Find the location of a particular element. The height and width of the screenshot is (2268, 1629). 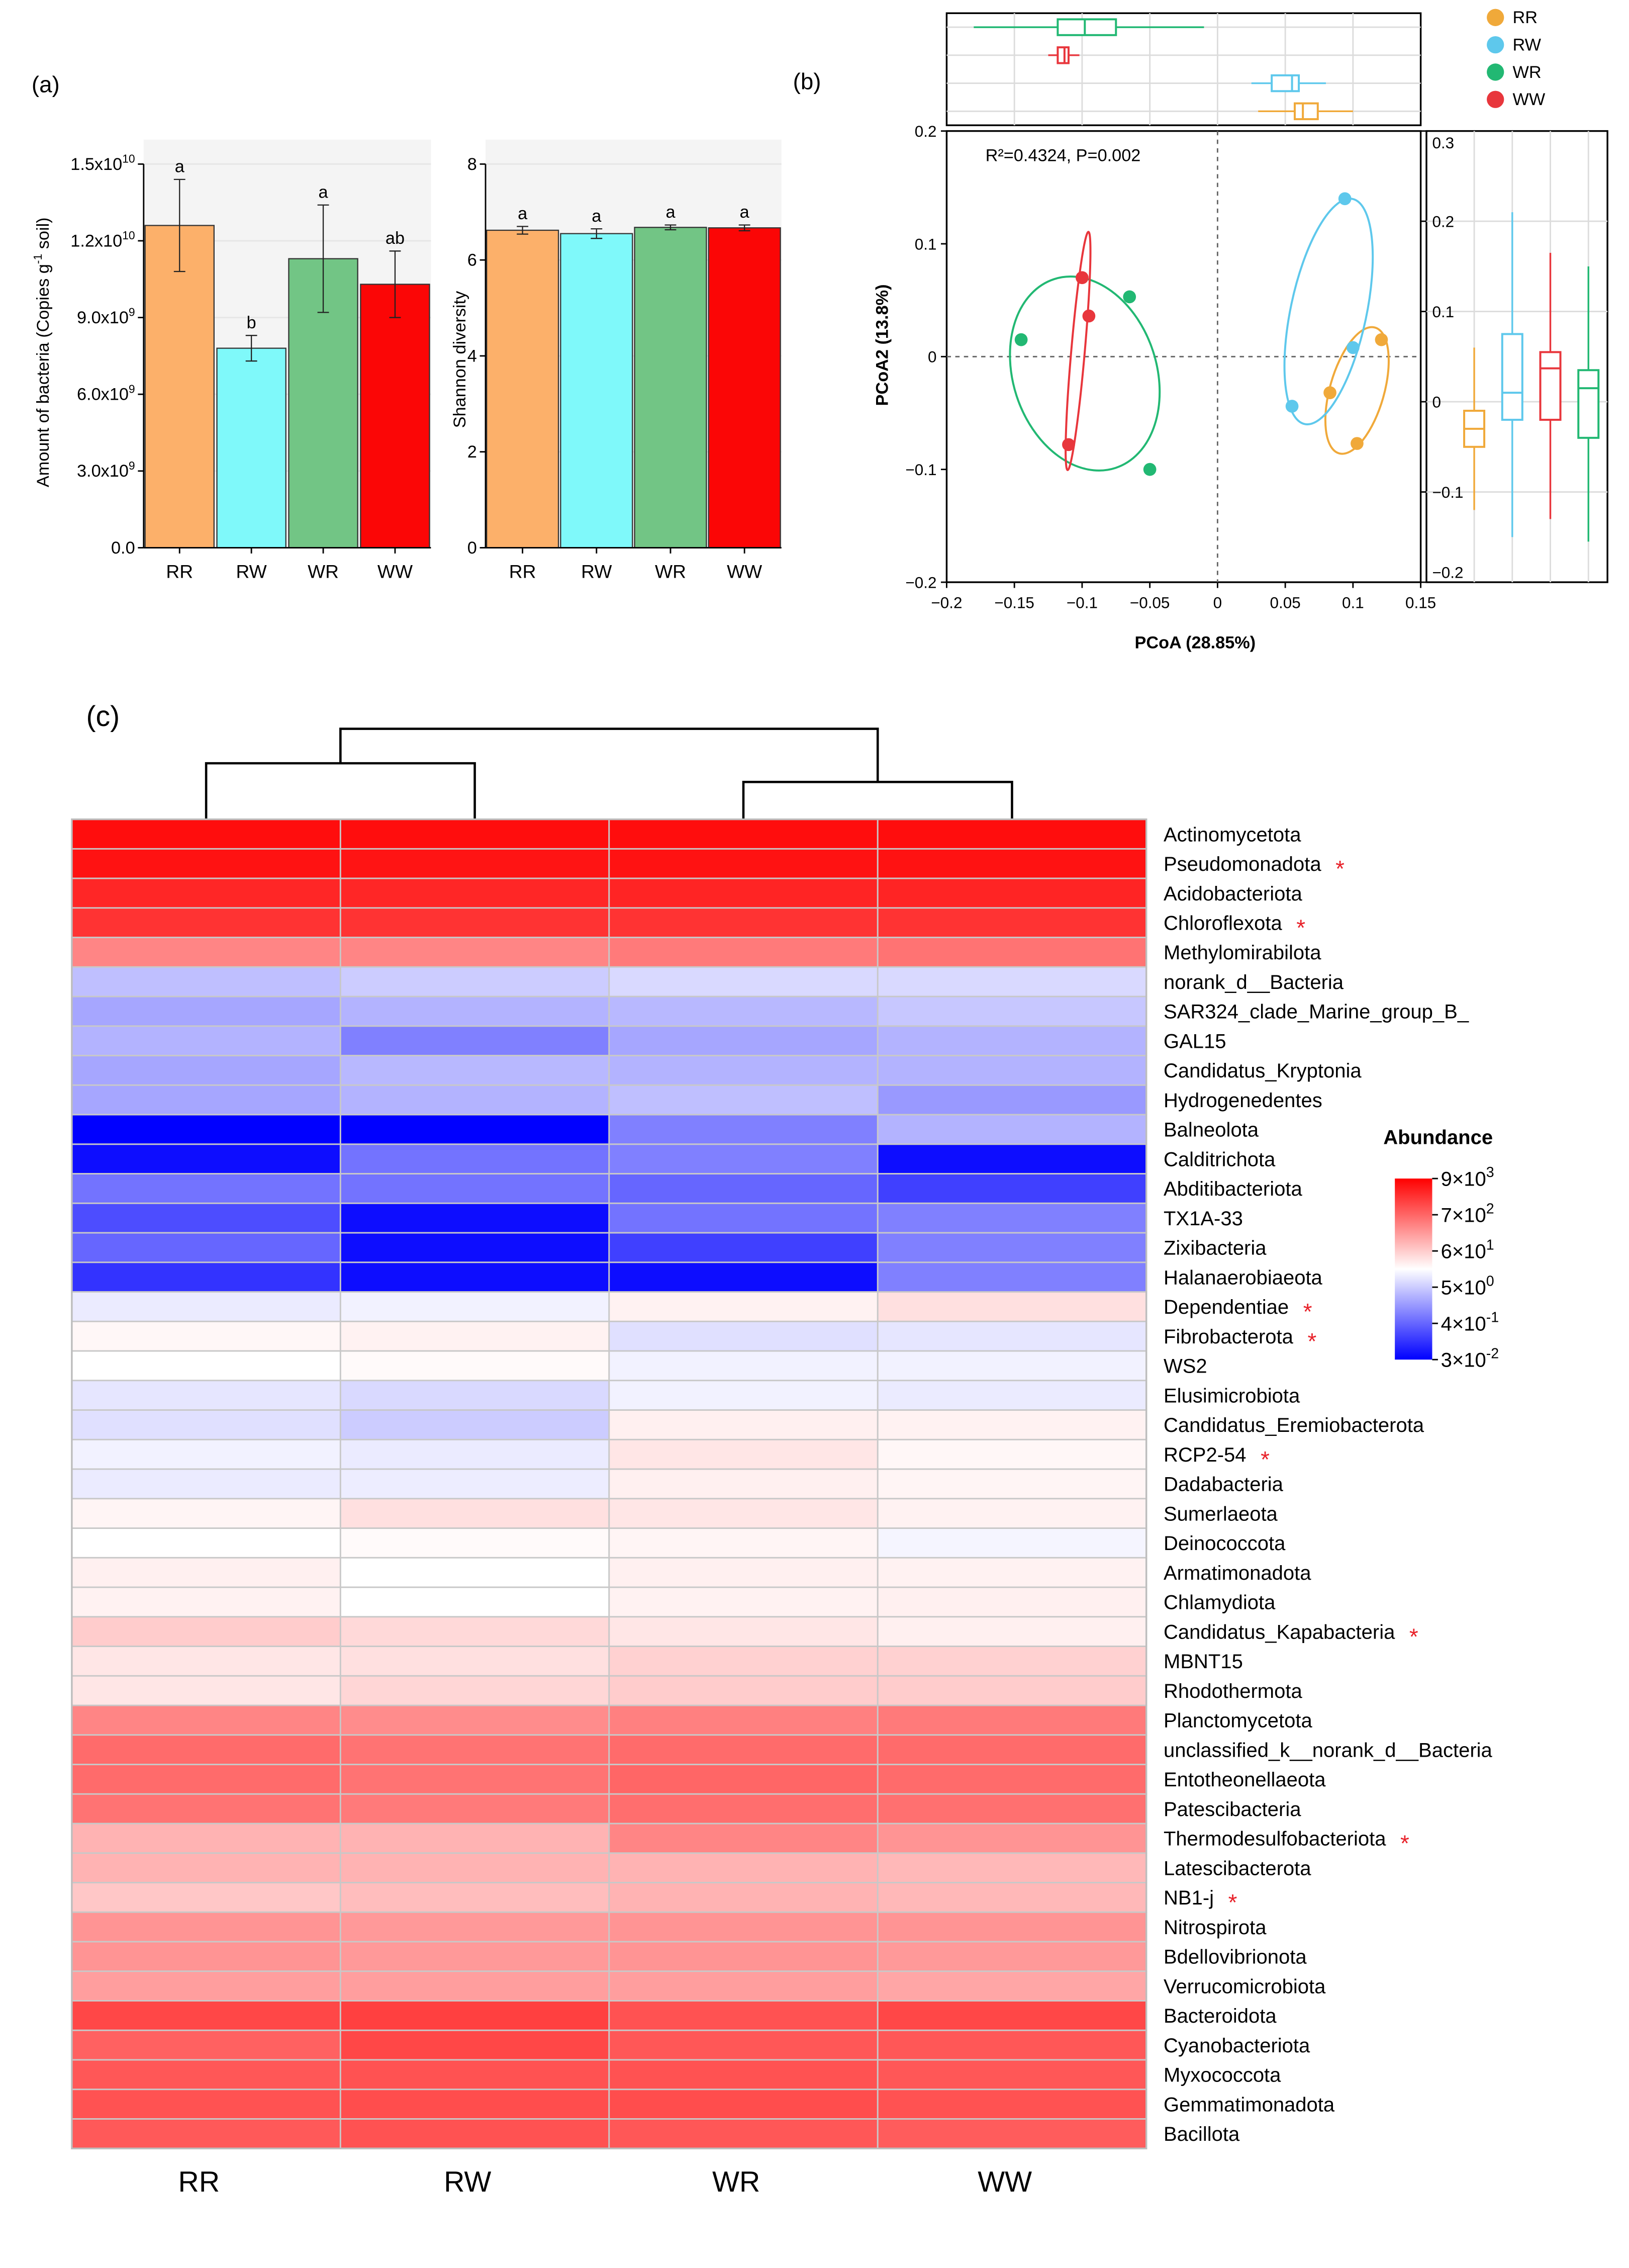

point-WW is located at coordinates (1082, 278).